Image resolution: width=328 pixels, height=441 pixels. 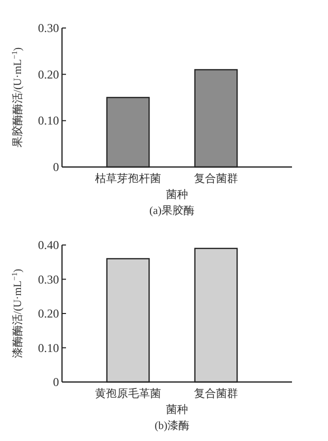 I want to click on text: (b)漆酶, so click(x=172, y=425).